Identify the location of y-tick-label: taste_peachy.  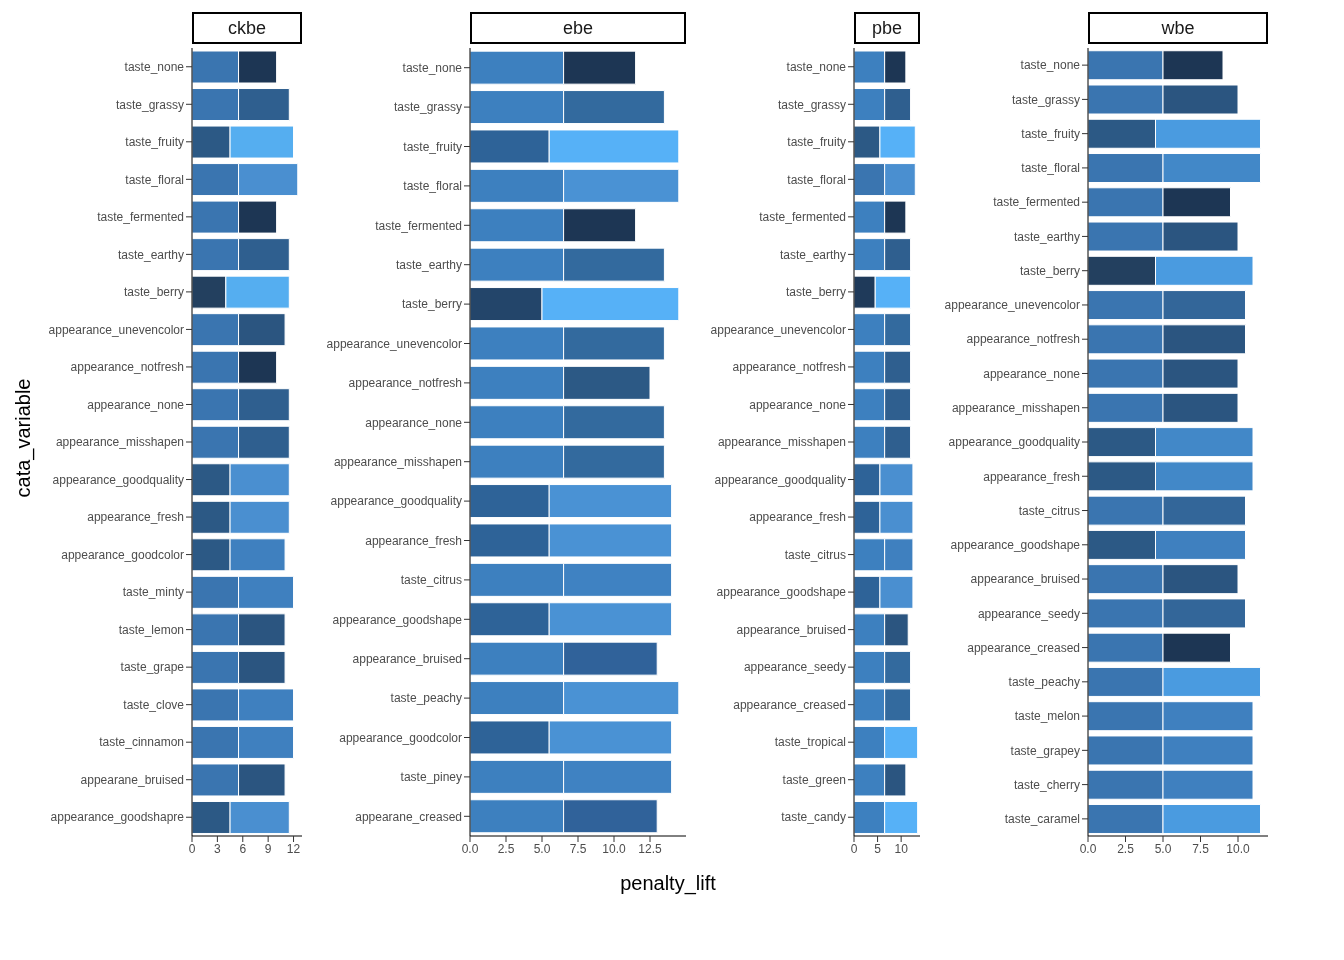
(426, 698).